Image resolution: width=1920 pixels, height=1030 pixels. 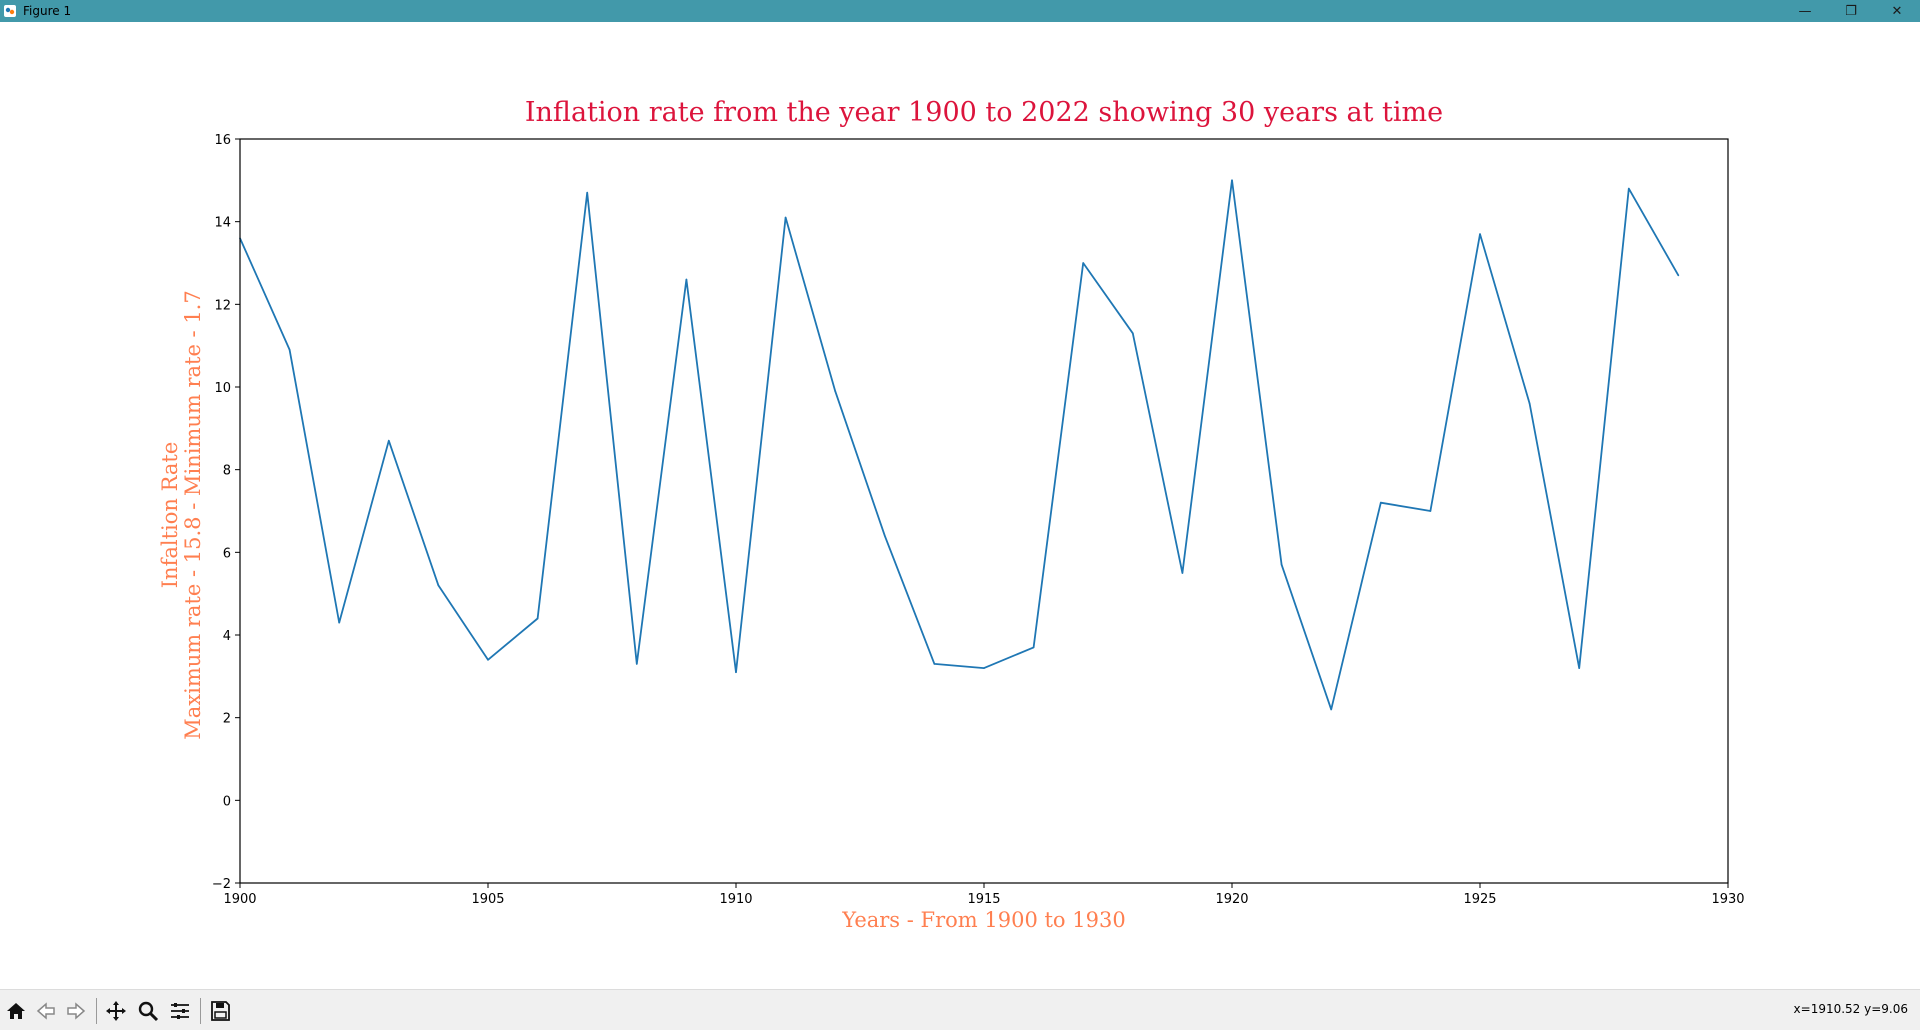 I want to click on x-tick-label: 1905, so click(x=487, y=899).